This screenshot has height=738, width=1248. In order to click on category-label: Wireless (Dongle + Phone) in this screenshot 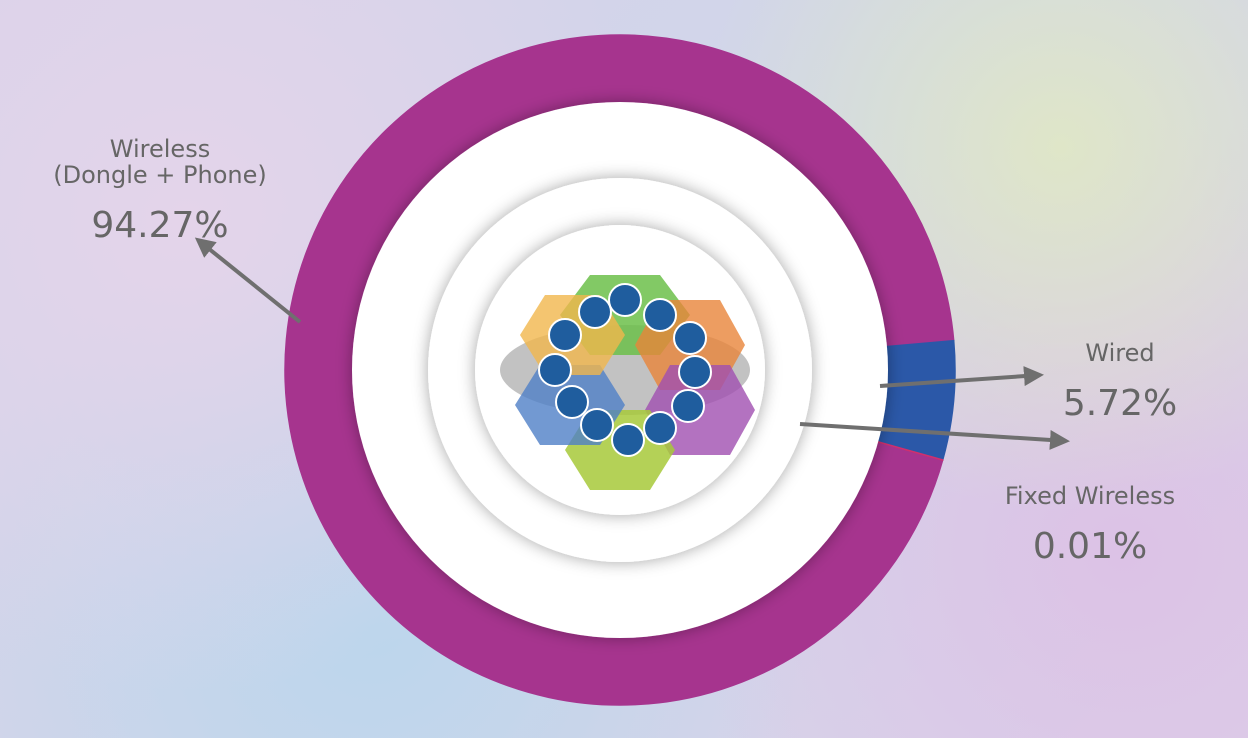, I will do `click(160, 161)`.